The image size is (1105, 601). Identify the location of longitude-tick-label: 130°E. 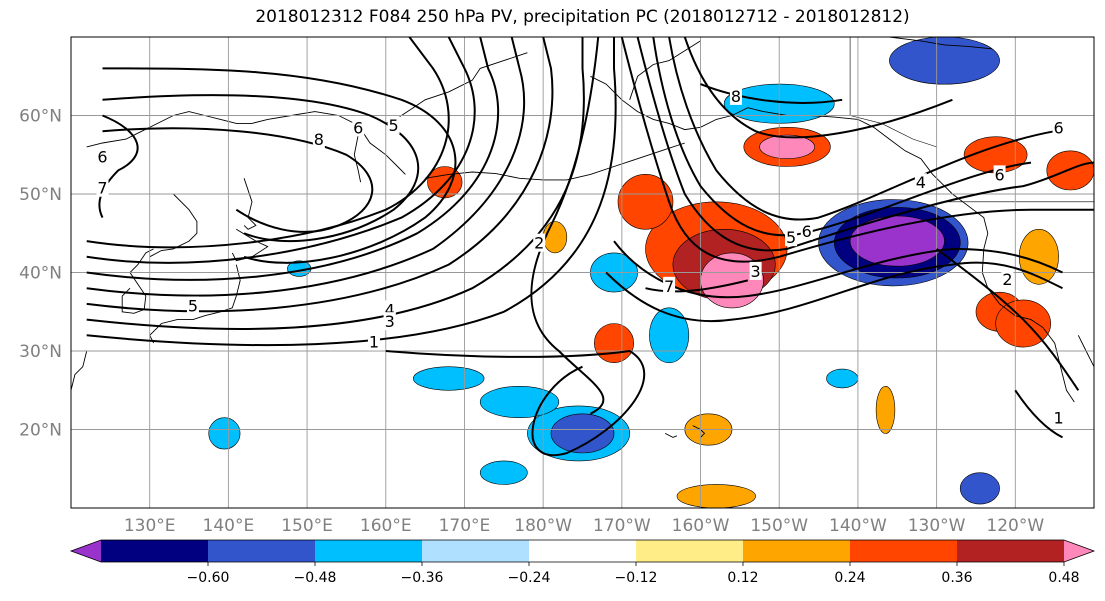
(150, 526).